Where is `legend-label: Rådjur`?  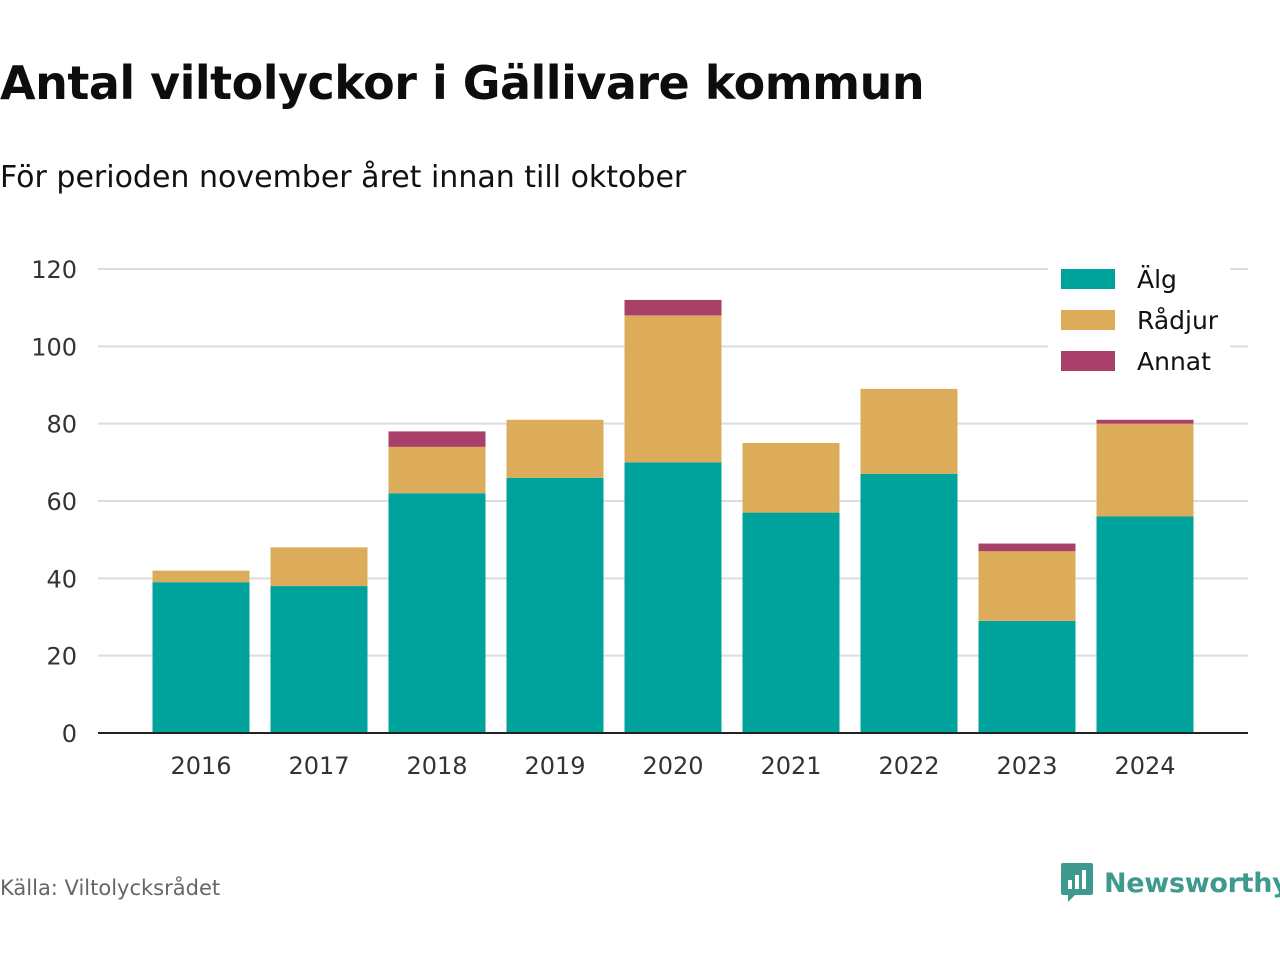
legend-label: Rådjur is located at coordinates (1178, 320).